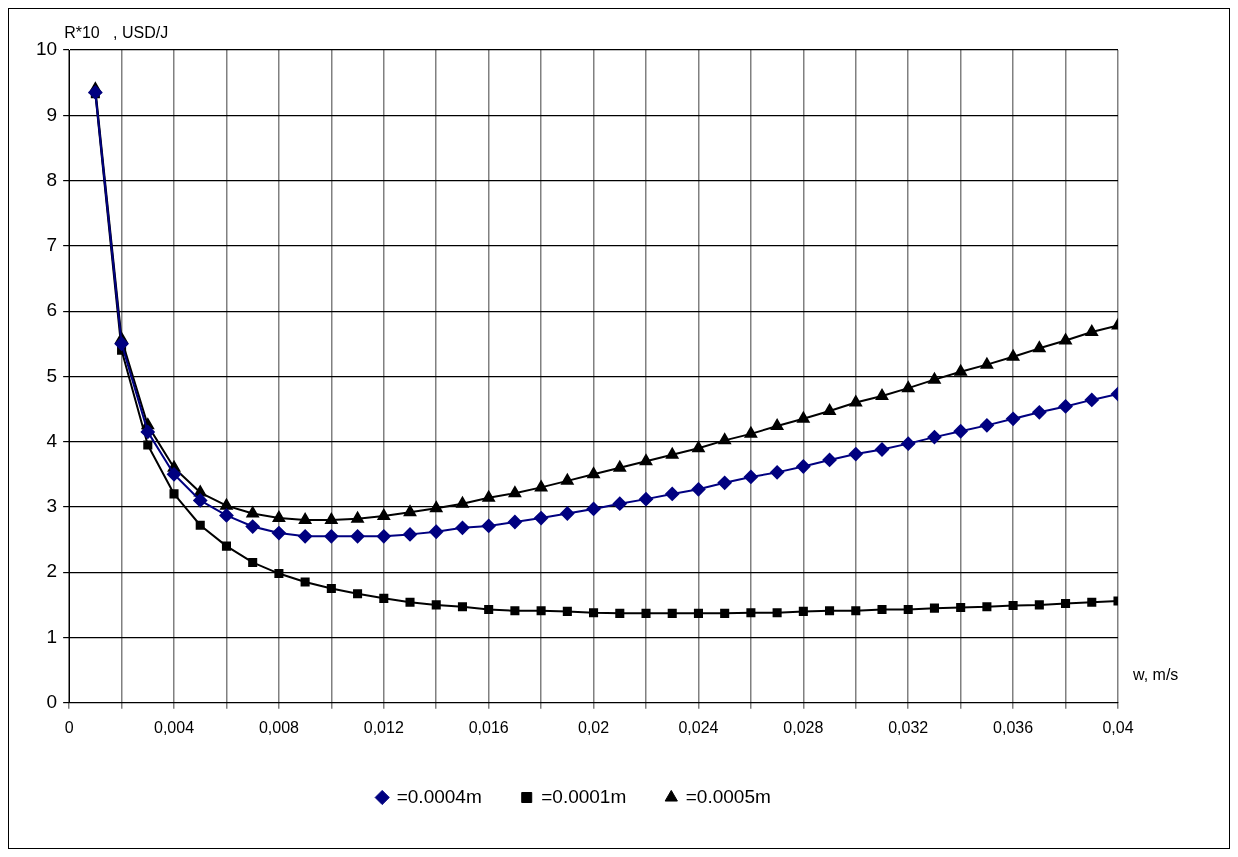 The height and width of the screenshot is (857, 1238). What do you see at coordinates (52, 375) in the screenshot?
I see `y-tick-label: 5` at bounding box center [52, 375].